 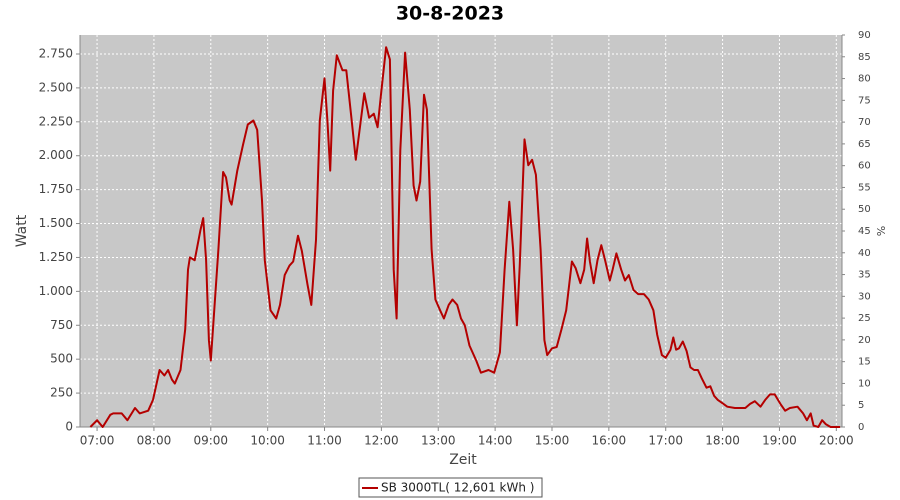 I want to click on y2-tick-label: 70, so click(x=864, y=122).